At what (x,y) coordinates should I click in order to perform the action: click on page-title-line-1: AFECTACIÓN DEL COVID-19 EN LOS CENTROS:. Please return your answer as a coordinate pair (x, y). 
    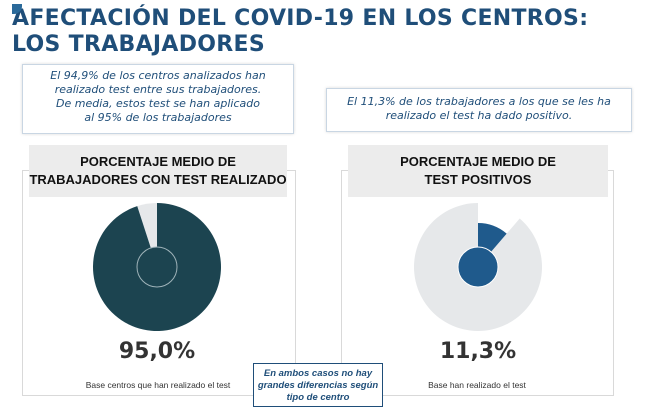
    Looking at the image, I should click on (300, 18).